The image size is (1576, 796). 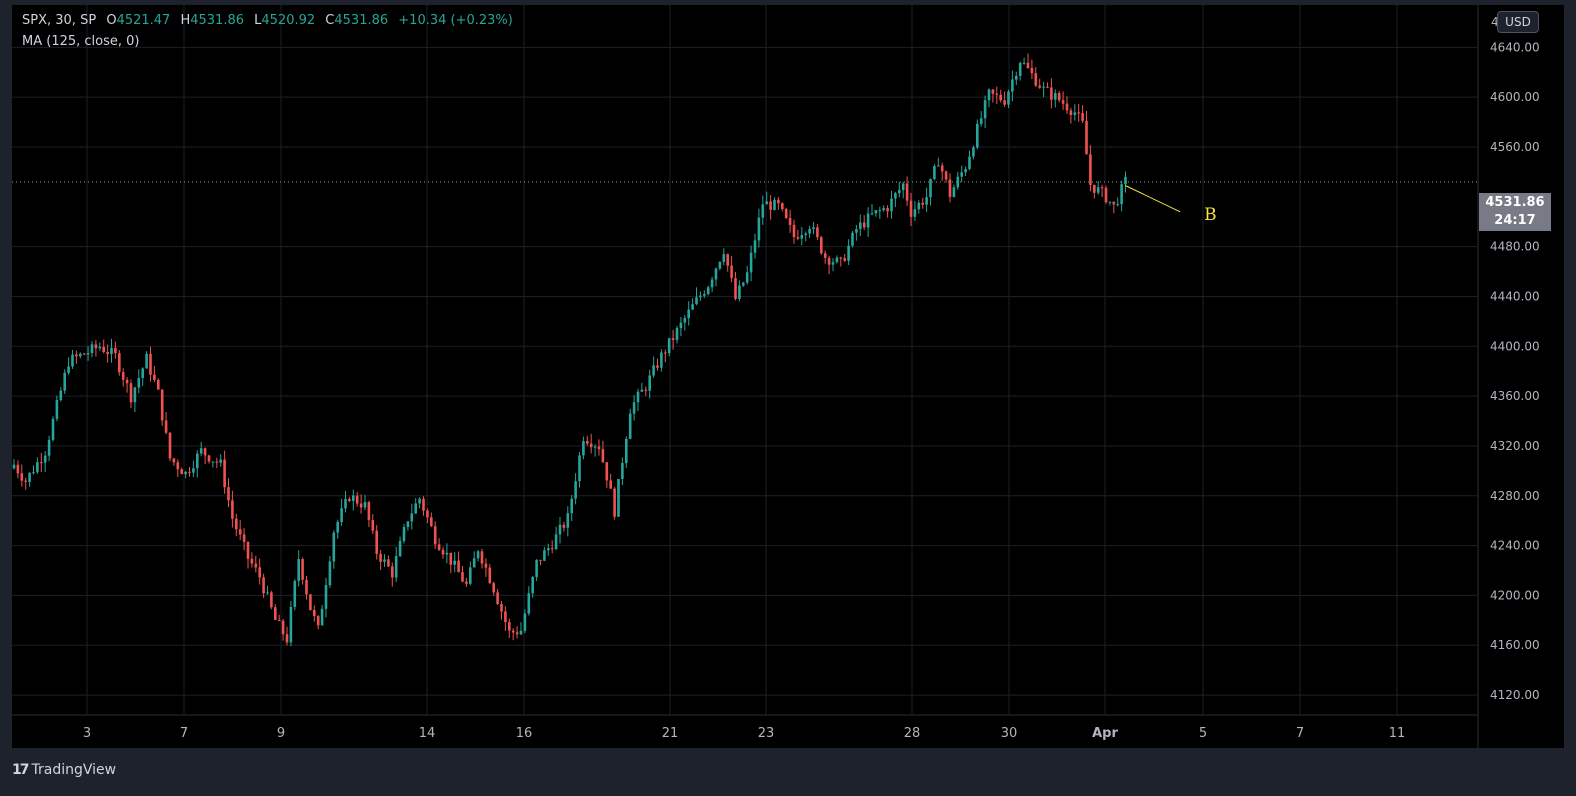 What do you see at coordinates (1521, 376) in the screenshot?
I see `price-axis` at bounding box center [1521, 376].